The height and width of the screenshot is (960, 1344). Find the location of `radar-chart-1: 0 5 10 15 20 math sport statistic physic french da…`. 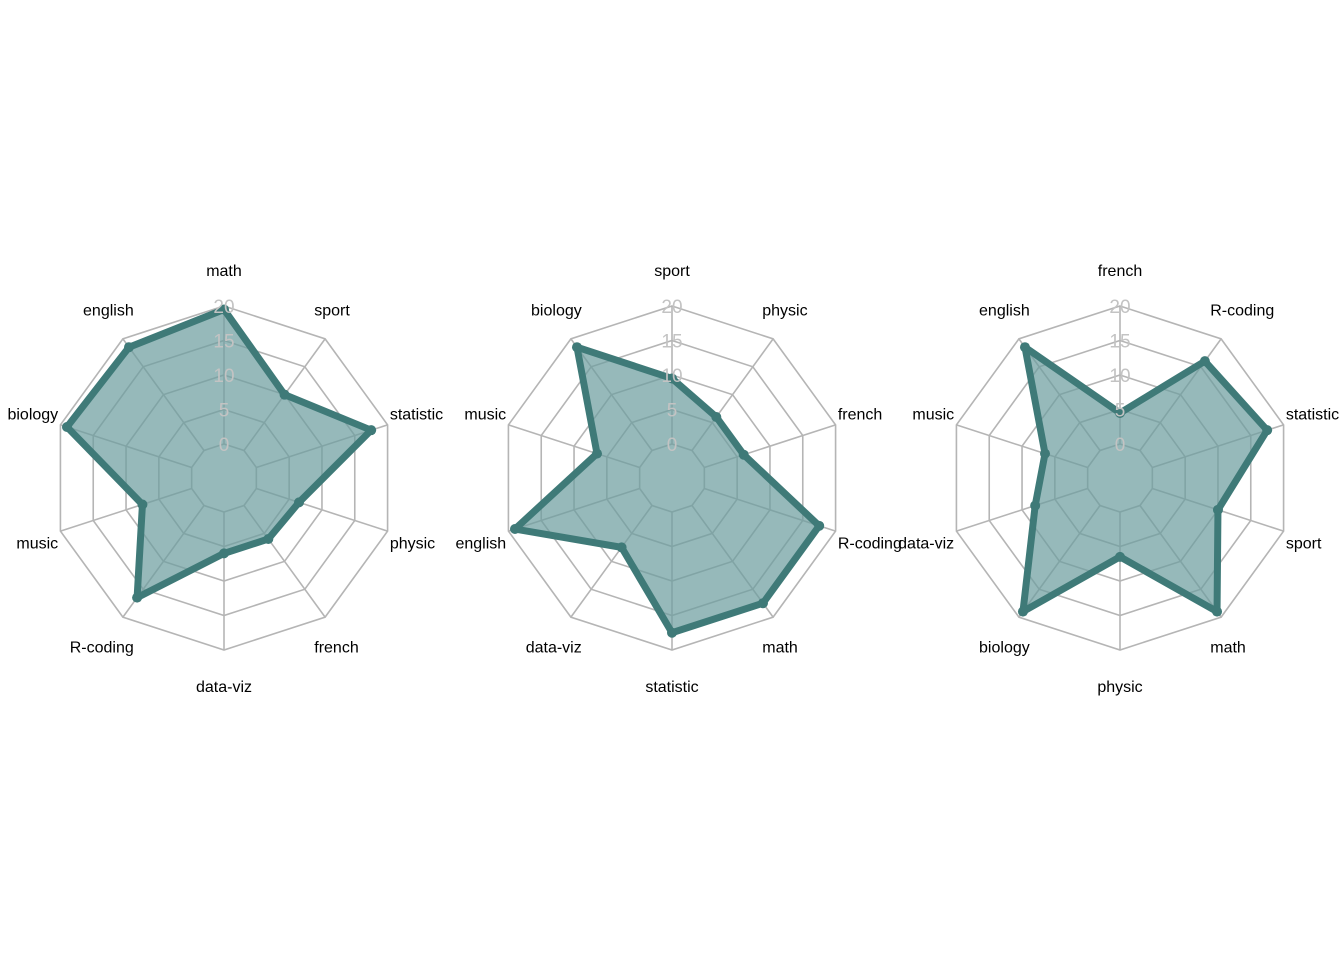

radar-chart-1: 0 5 10 15 20 math sport statistic physic french da… is located at coordinates (225, 479).